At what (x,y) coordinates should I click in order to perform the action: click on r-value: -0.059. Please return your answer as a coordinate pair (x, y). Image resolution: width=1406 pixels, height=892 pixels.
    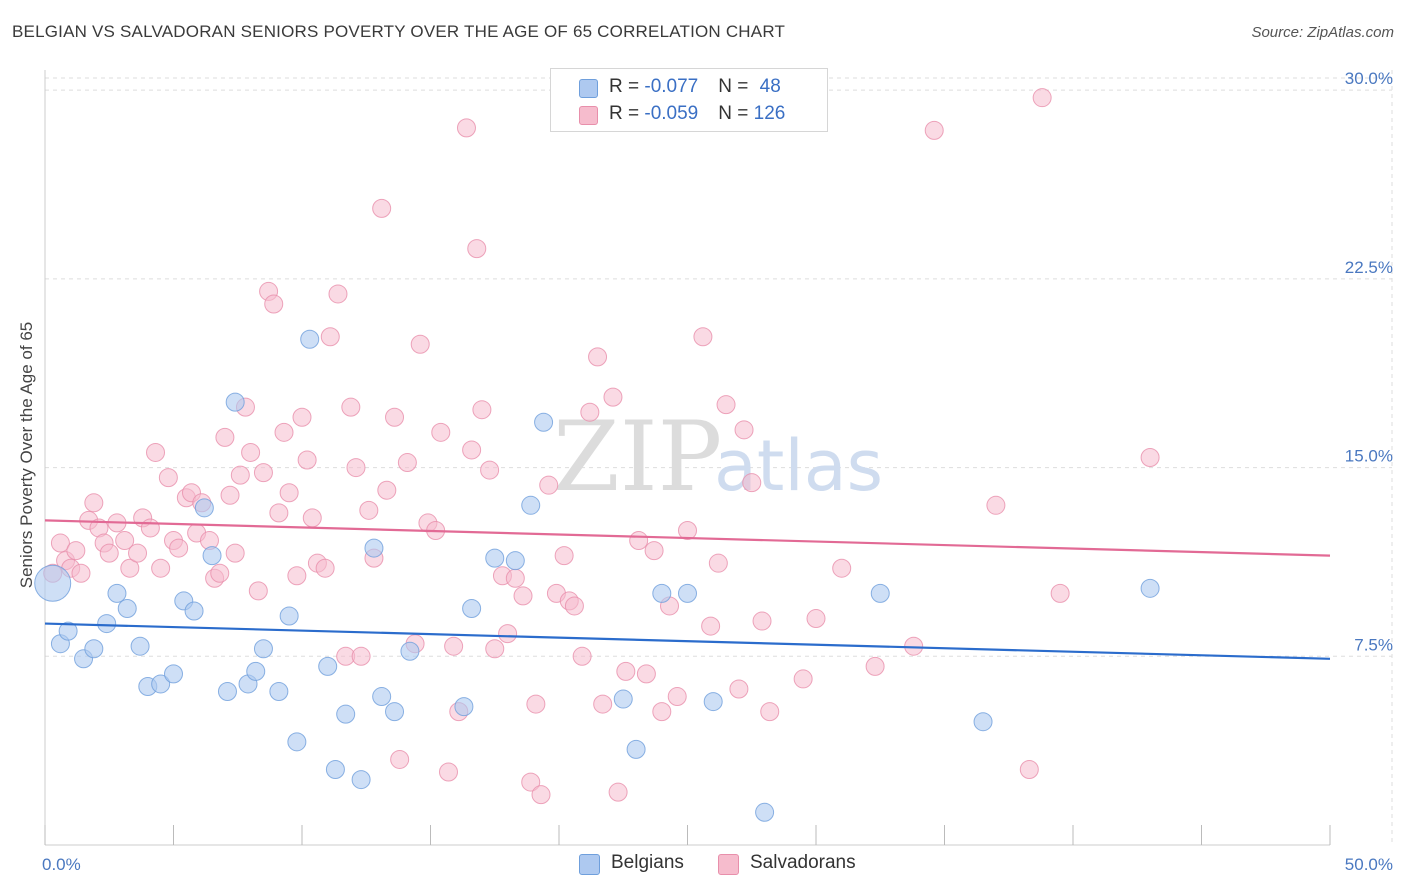
    Looking at the image, I should click on (671, 113).